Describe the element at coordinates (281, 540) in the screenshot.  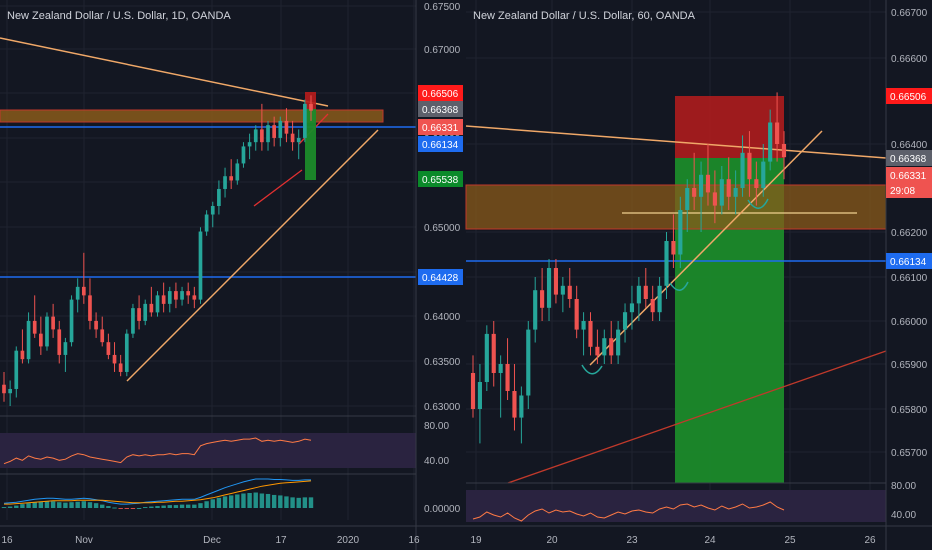
I see `time-tick-label: 17` at that location.